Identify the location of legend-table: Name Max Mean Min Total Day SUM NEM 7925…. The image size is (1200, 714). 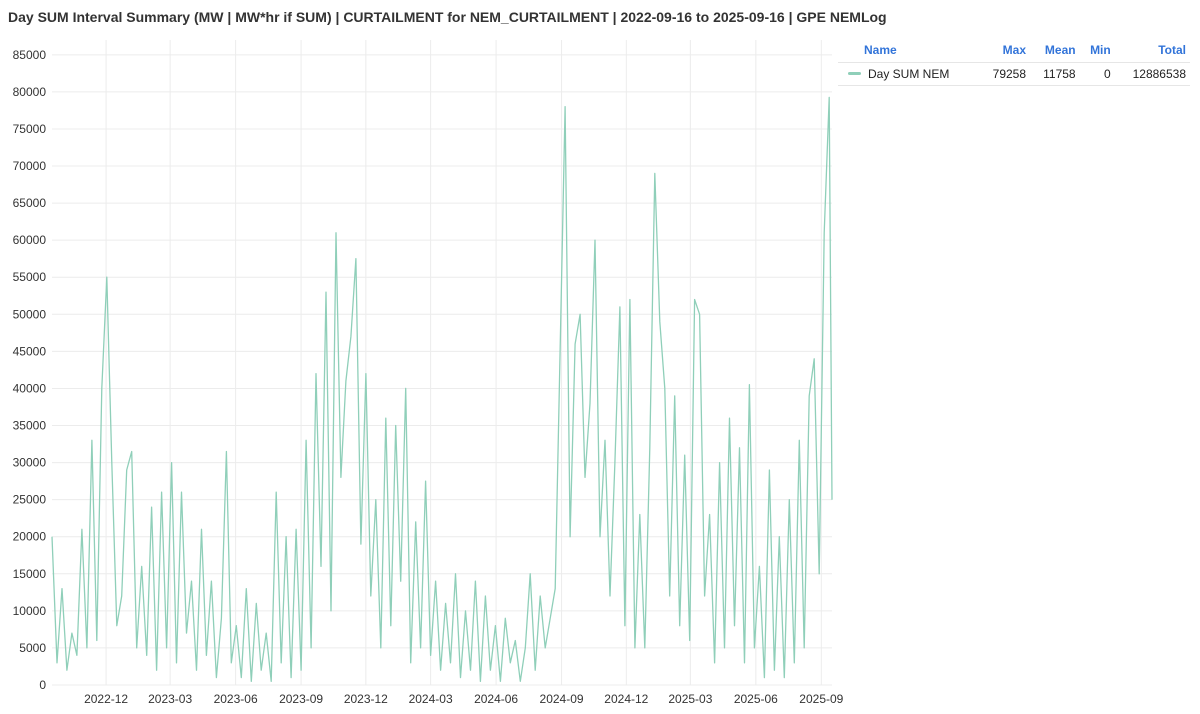
(1014, 63).